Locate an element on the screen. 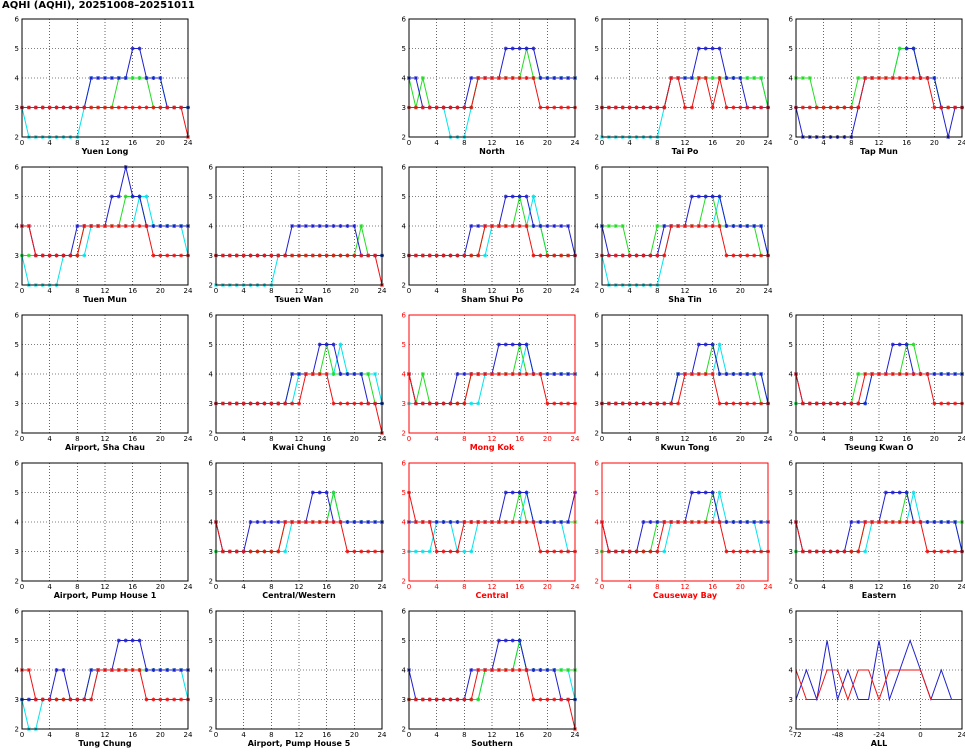 The height and width of the screenshot is (755, 965). chart-tai-po: 0 4 8 12 16 20 24 2 3 4 5 6 Tai Po is located at coordinates (684, 86).